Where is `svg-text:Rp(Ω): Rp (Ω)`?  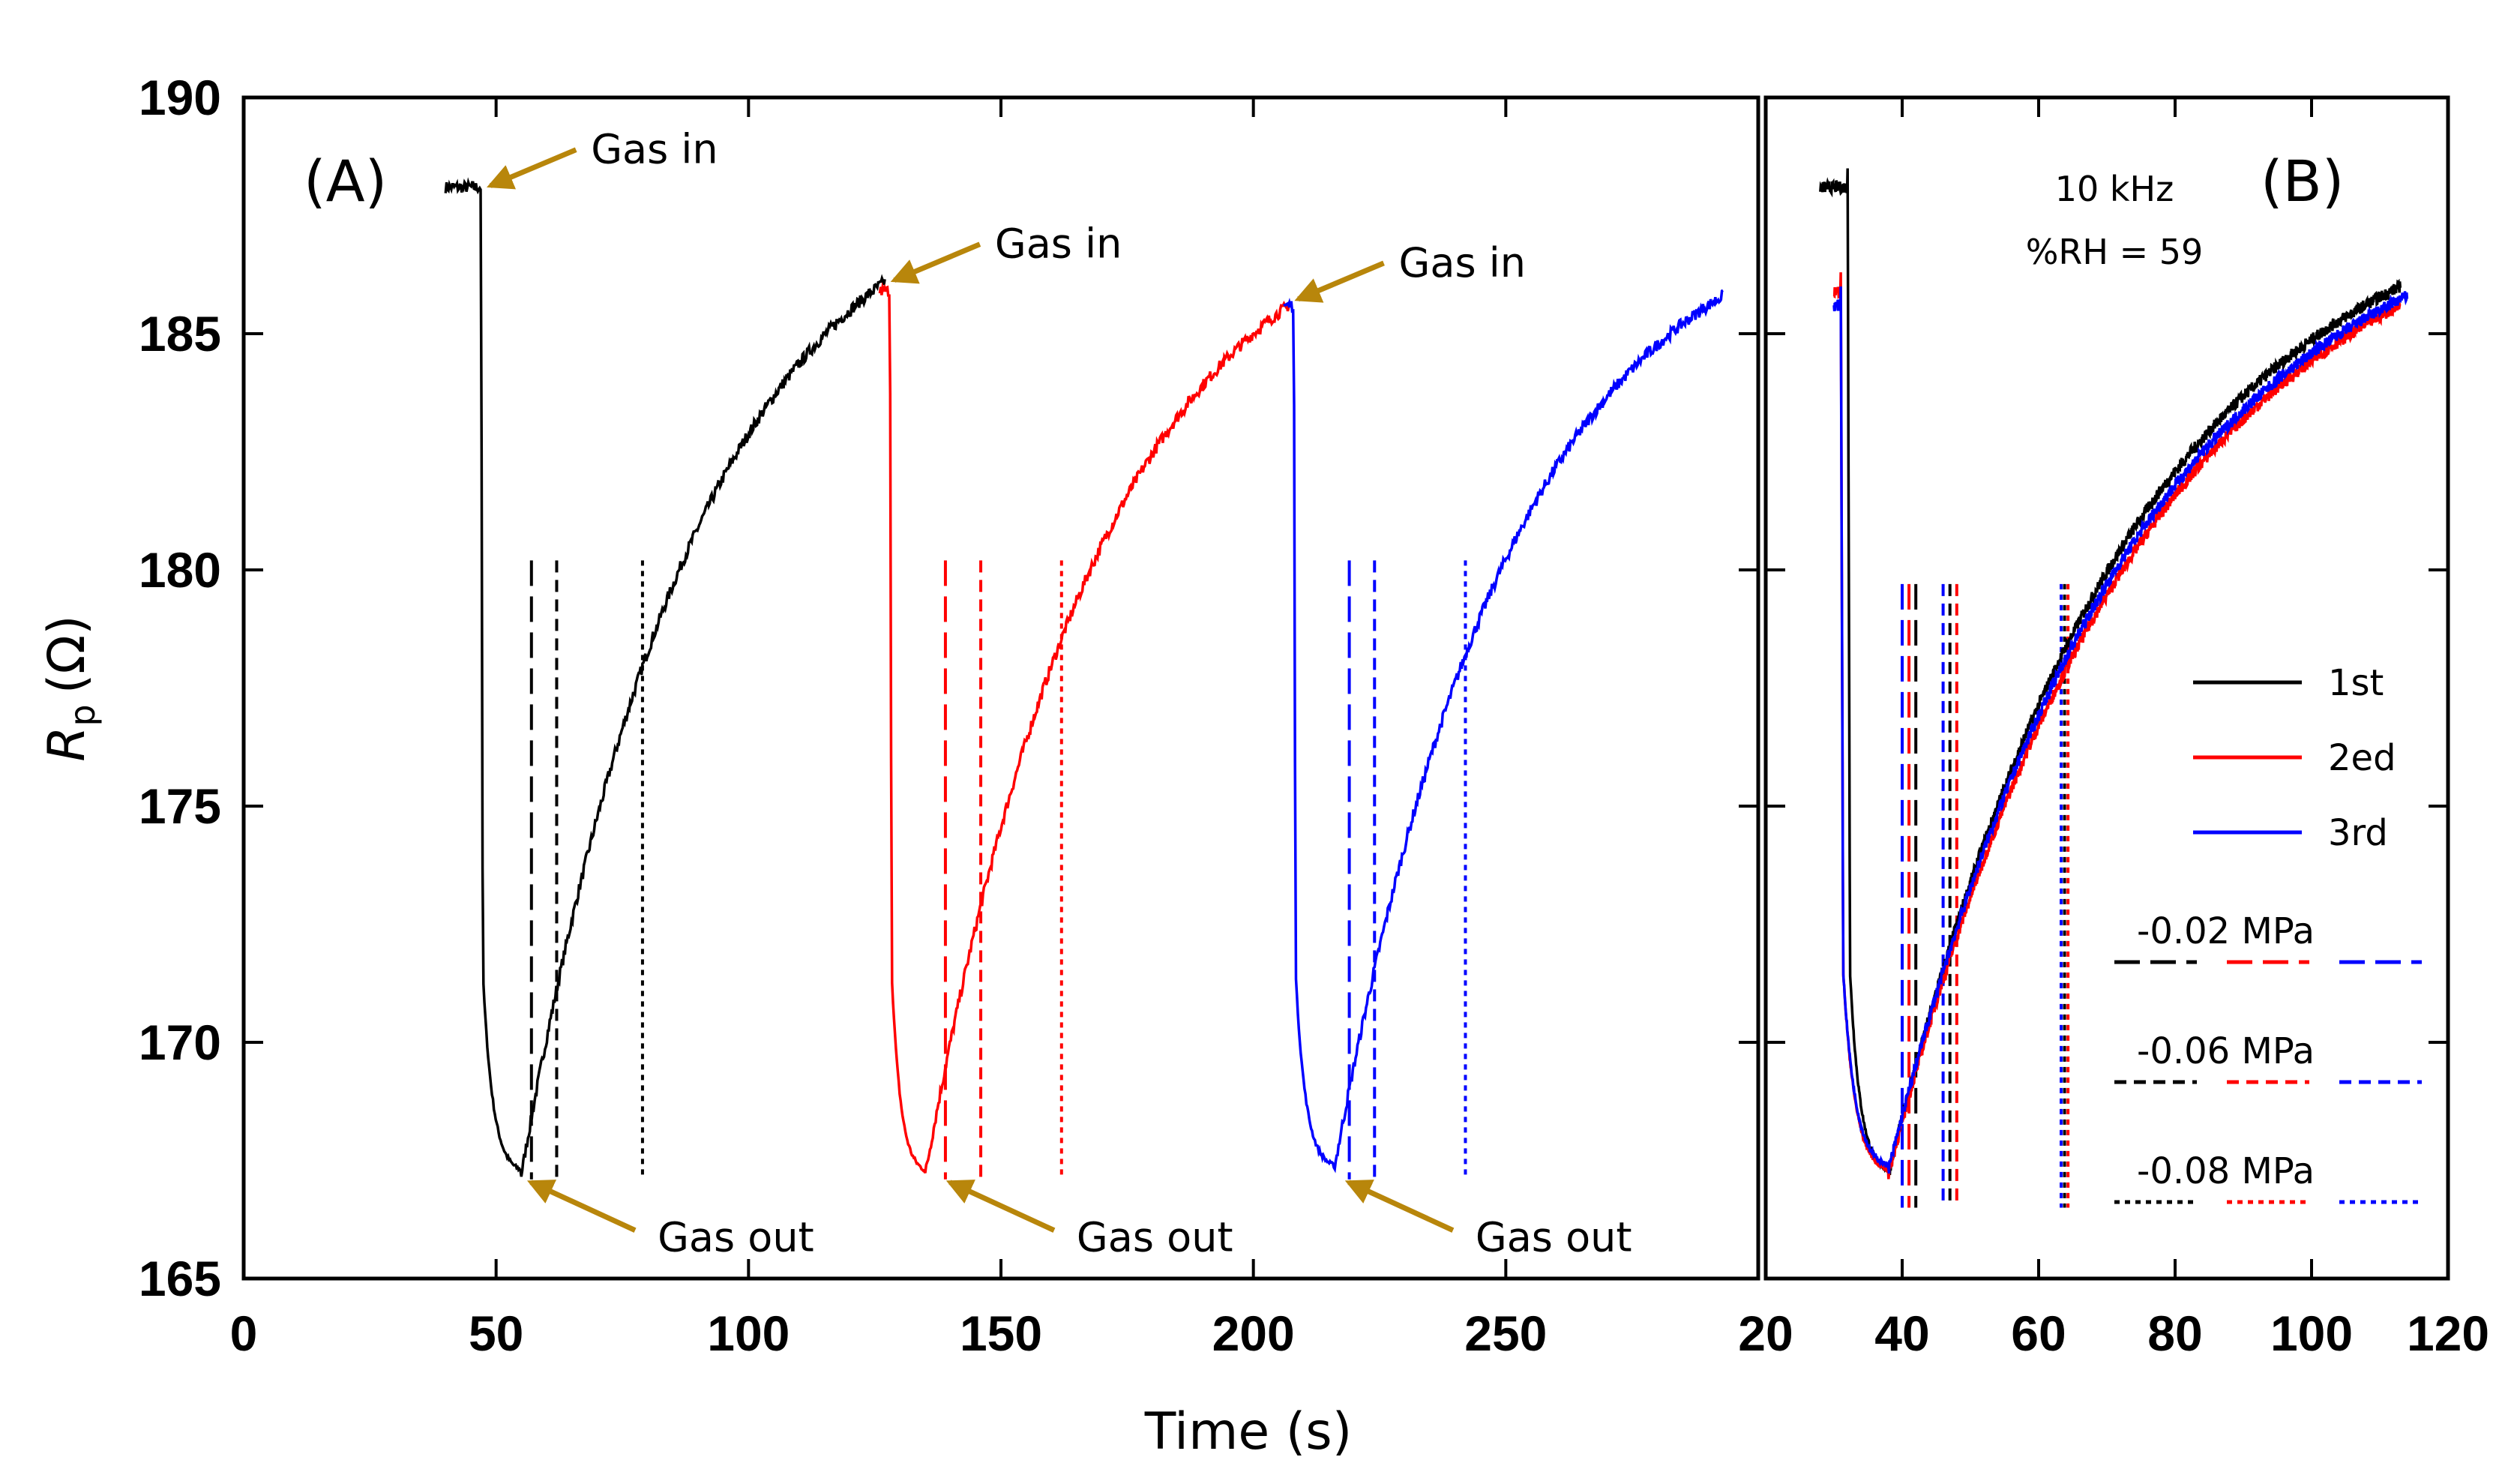 svg-text:Rp(Ω): Rp (Ω) is located at coordinates (70, 688).